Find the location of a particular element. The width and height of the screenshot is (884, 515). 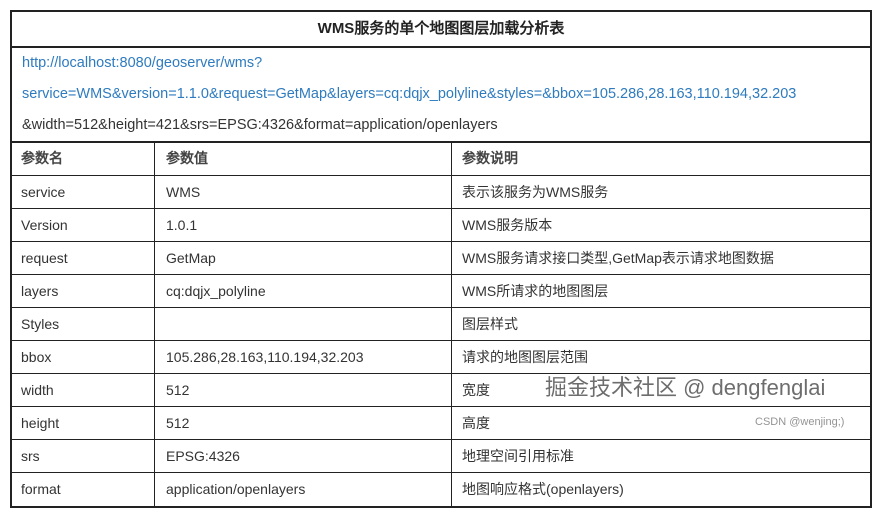

param-name: Styles is located at coordinates (83, 324).